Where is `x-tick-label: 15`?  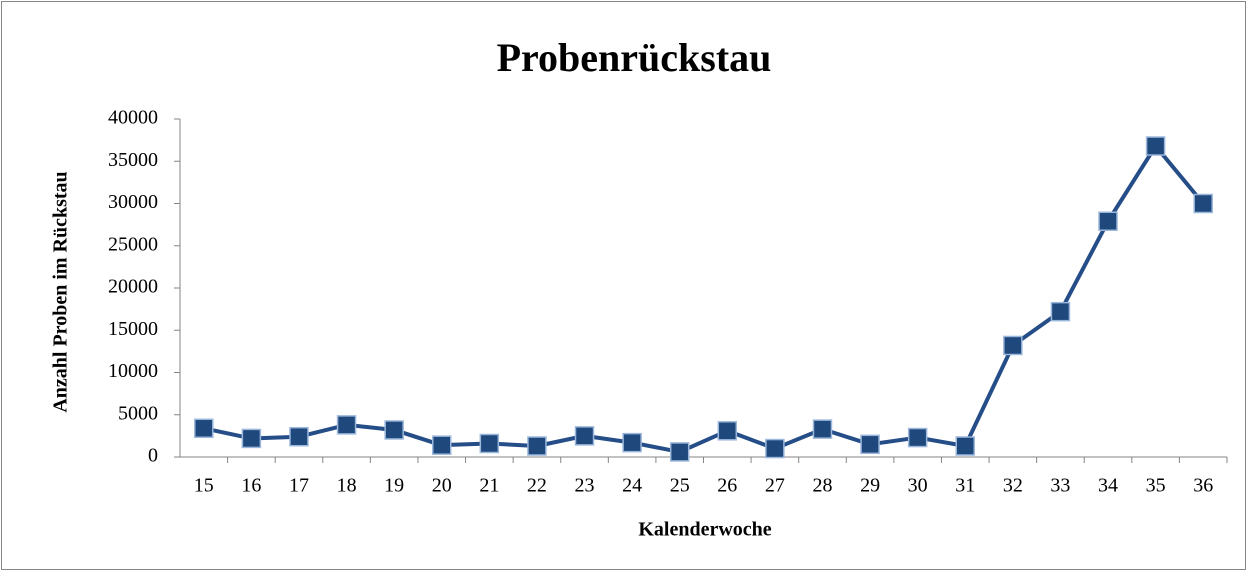
x-tick-label: 15 is located at coordinates (204, 486).